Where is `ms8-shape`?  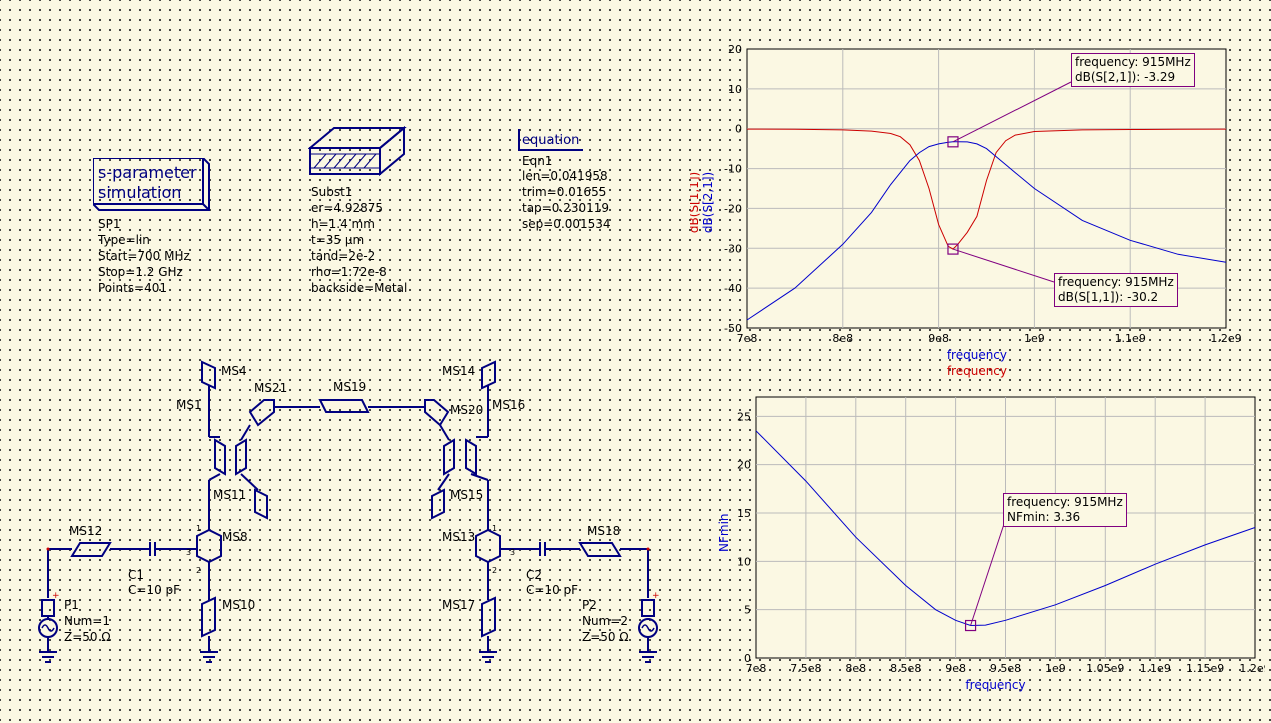 ms8-shape is located at coordinates (209, 546).